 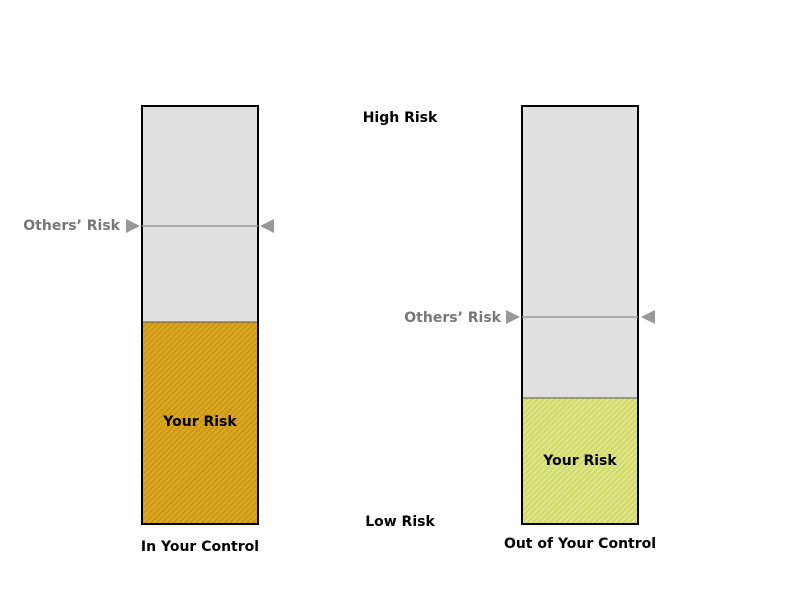 I want to click on low-risk-label: Low Risk, so click(x=400, y=522).